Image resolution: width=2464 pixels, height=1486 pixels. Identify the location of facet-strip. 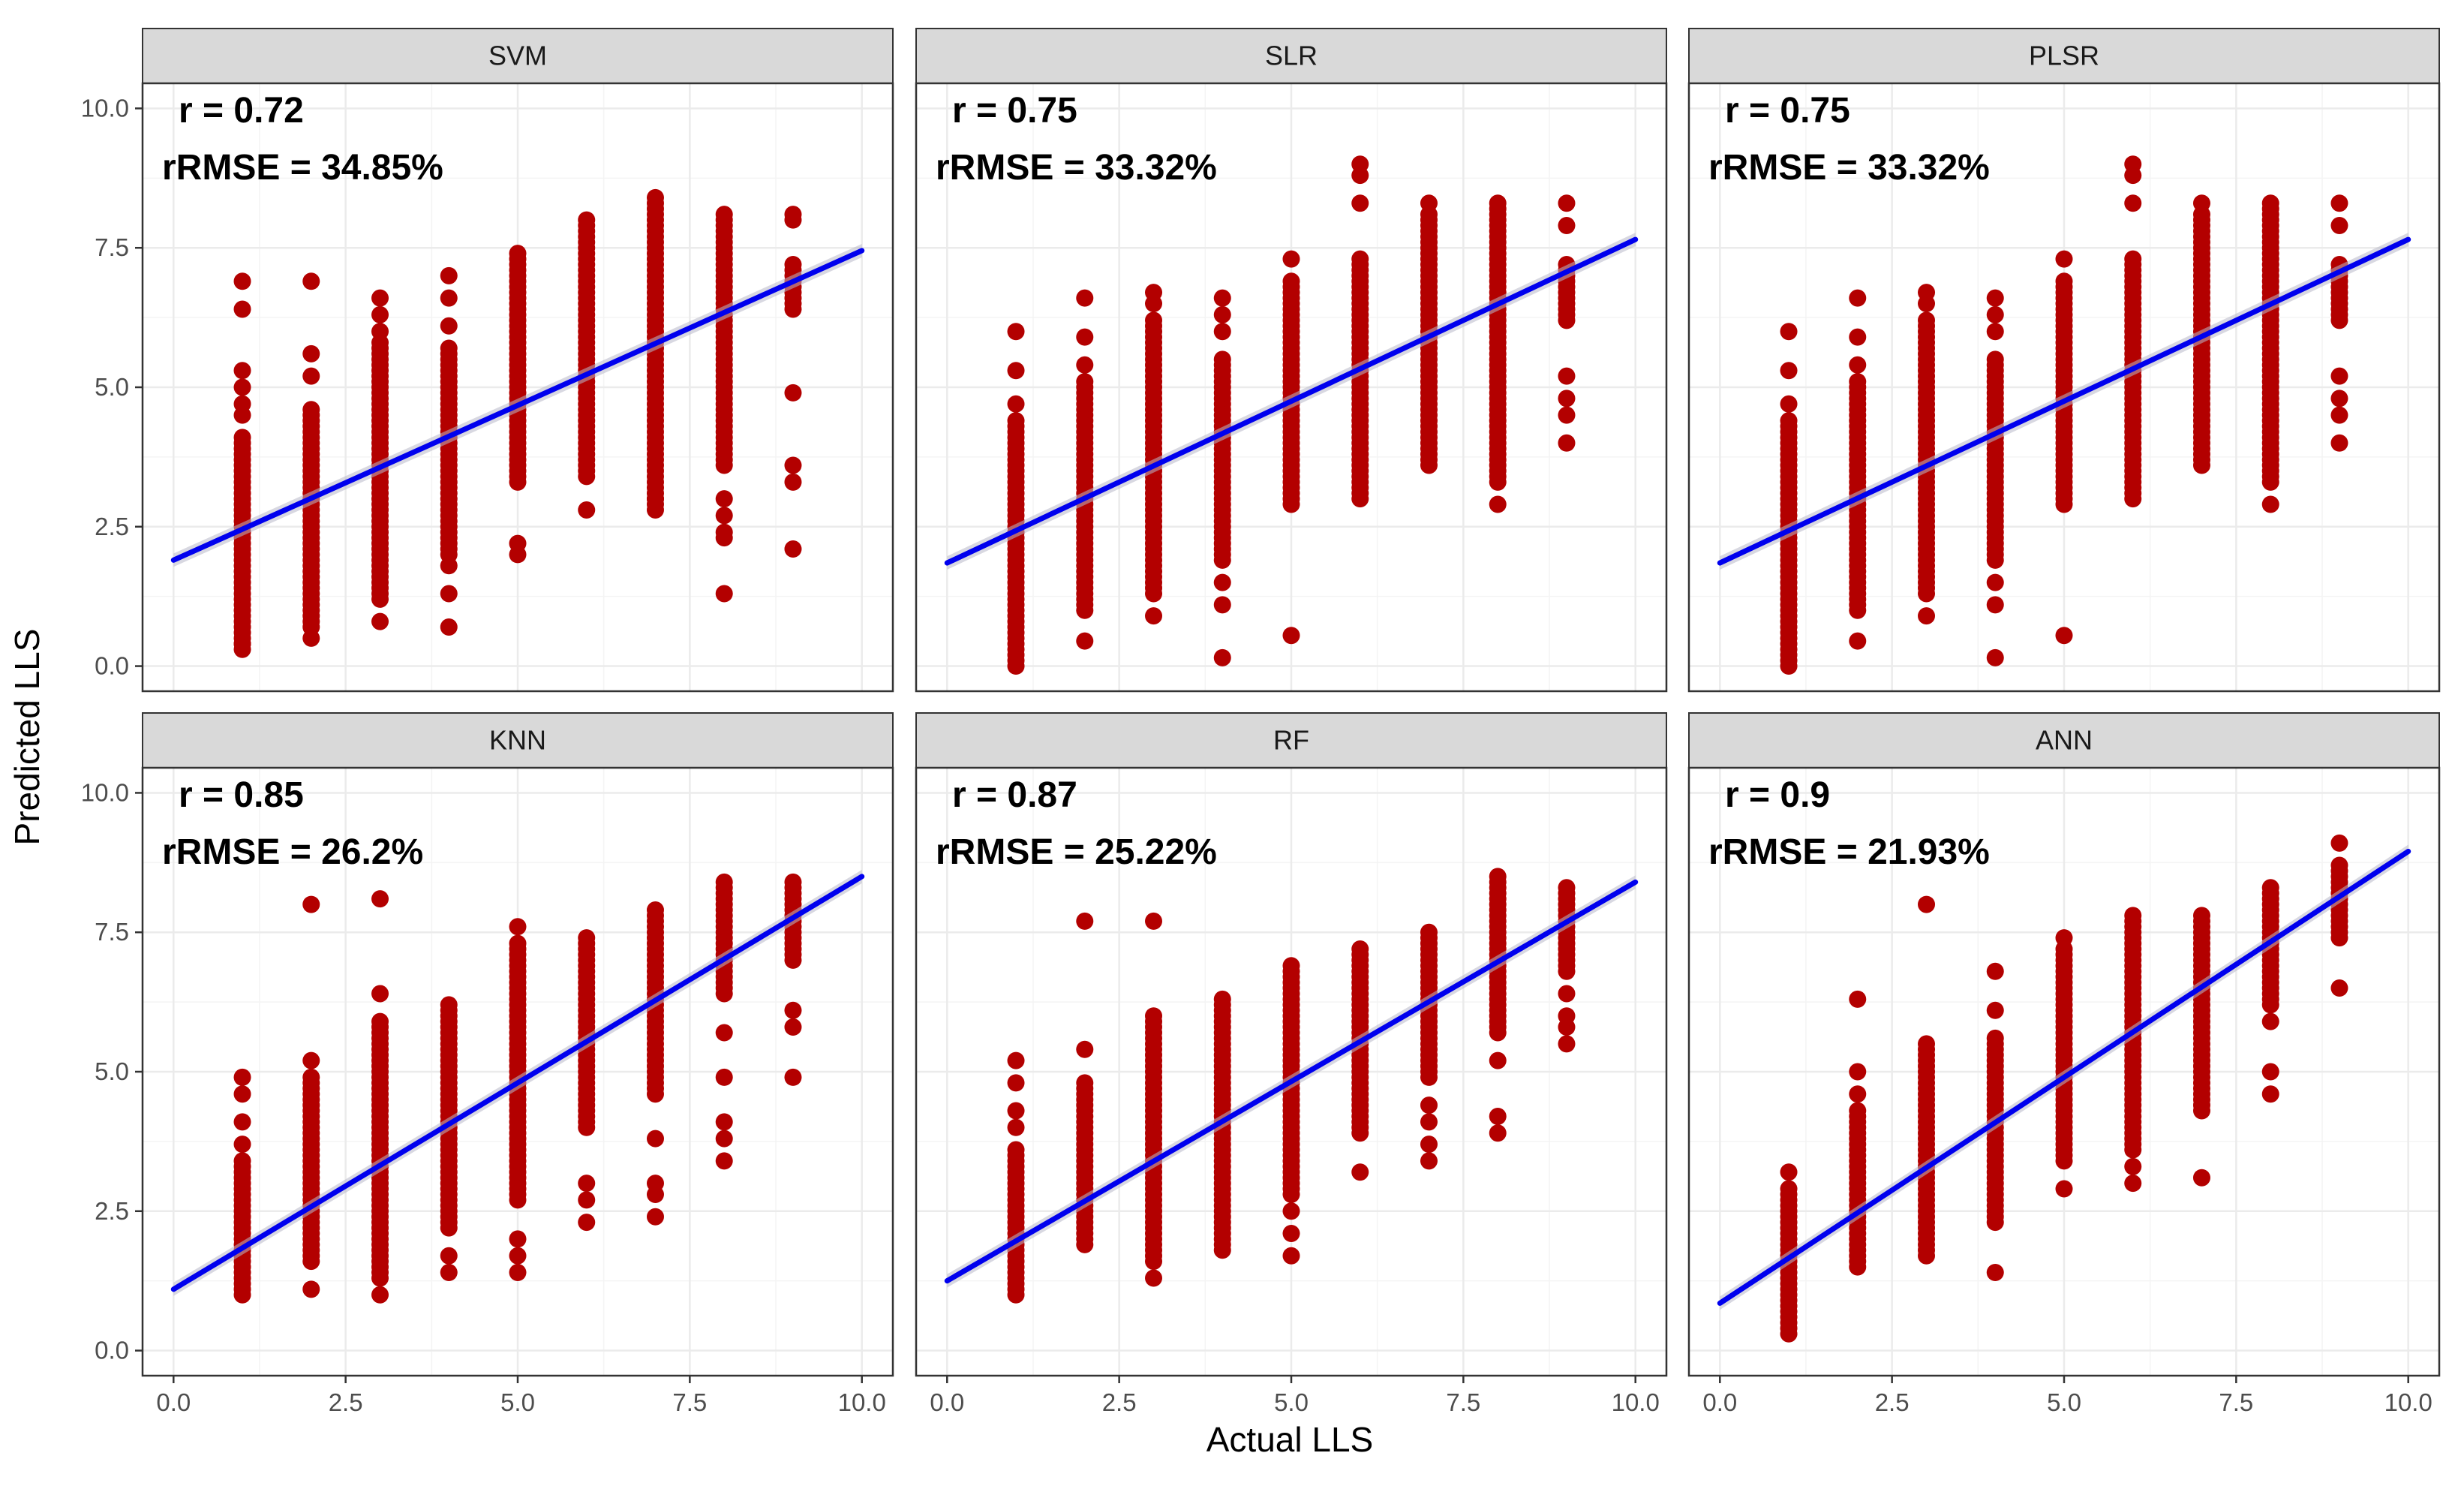
(1291, 56).